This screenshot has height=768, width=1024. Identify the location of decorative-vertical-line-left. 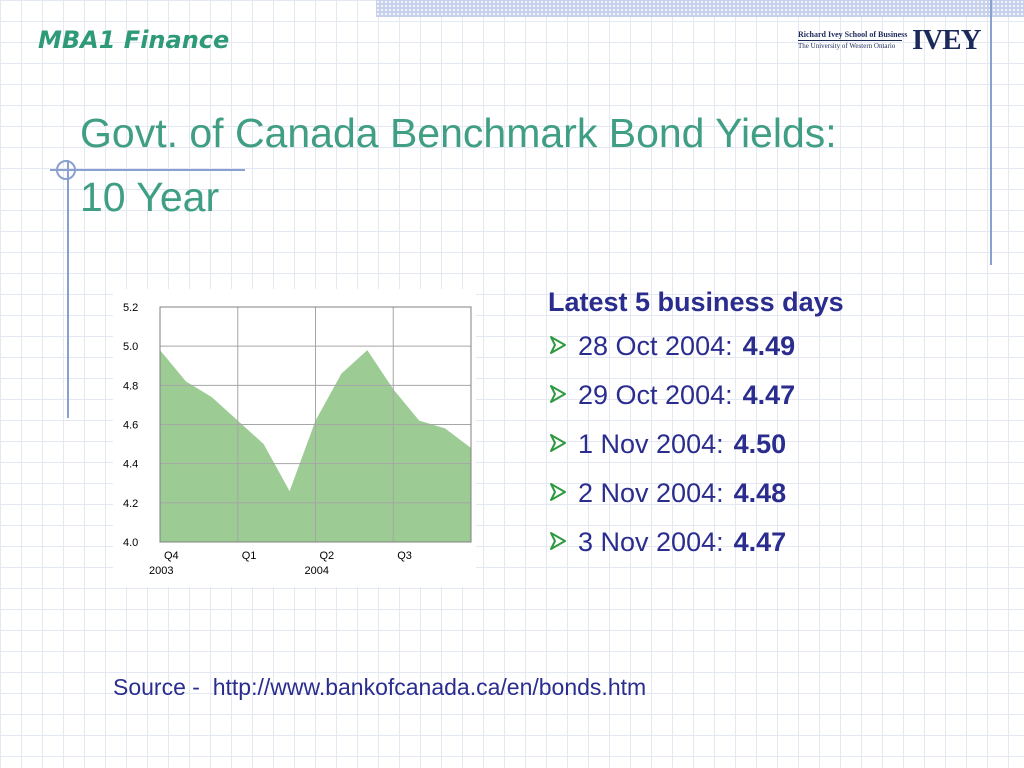
(68, 289).